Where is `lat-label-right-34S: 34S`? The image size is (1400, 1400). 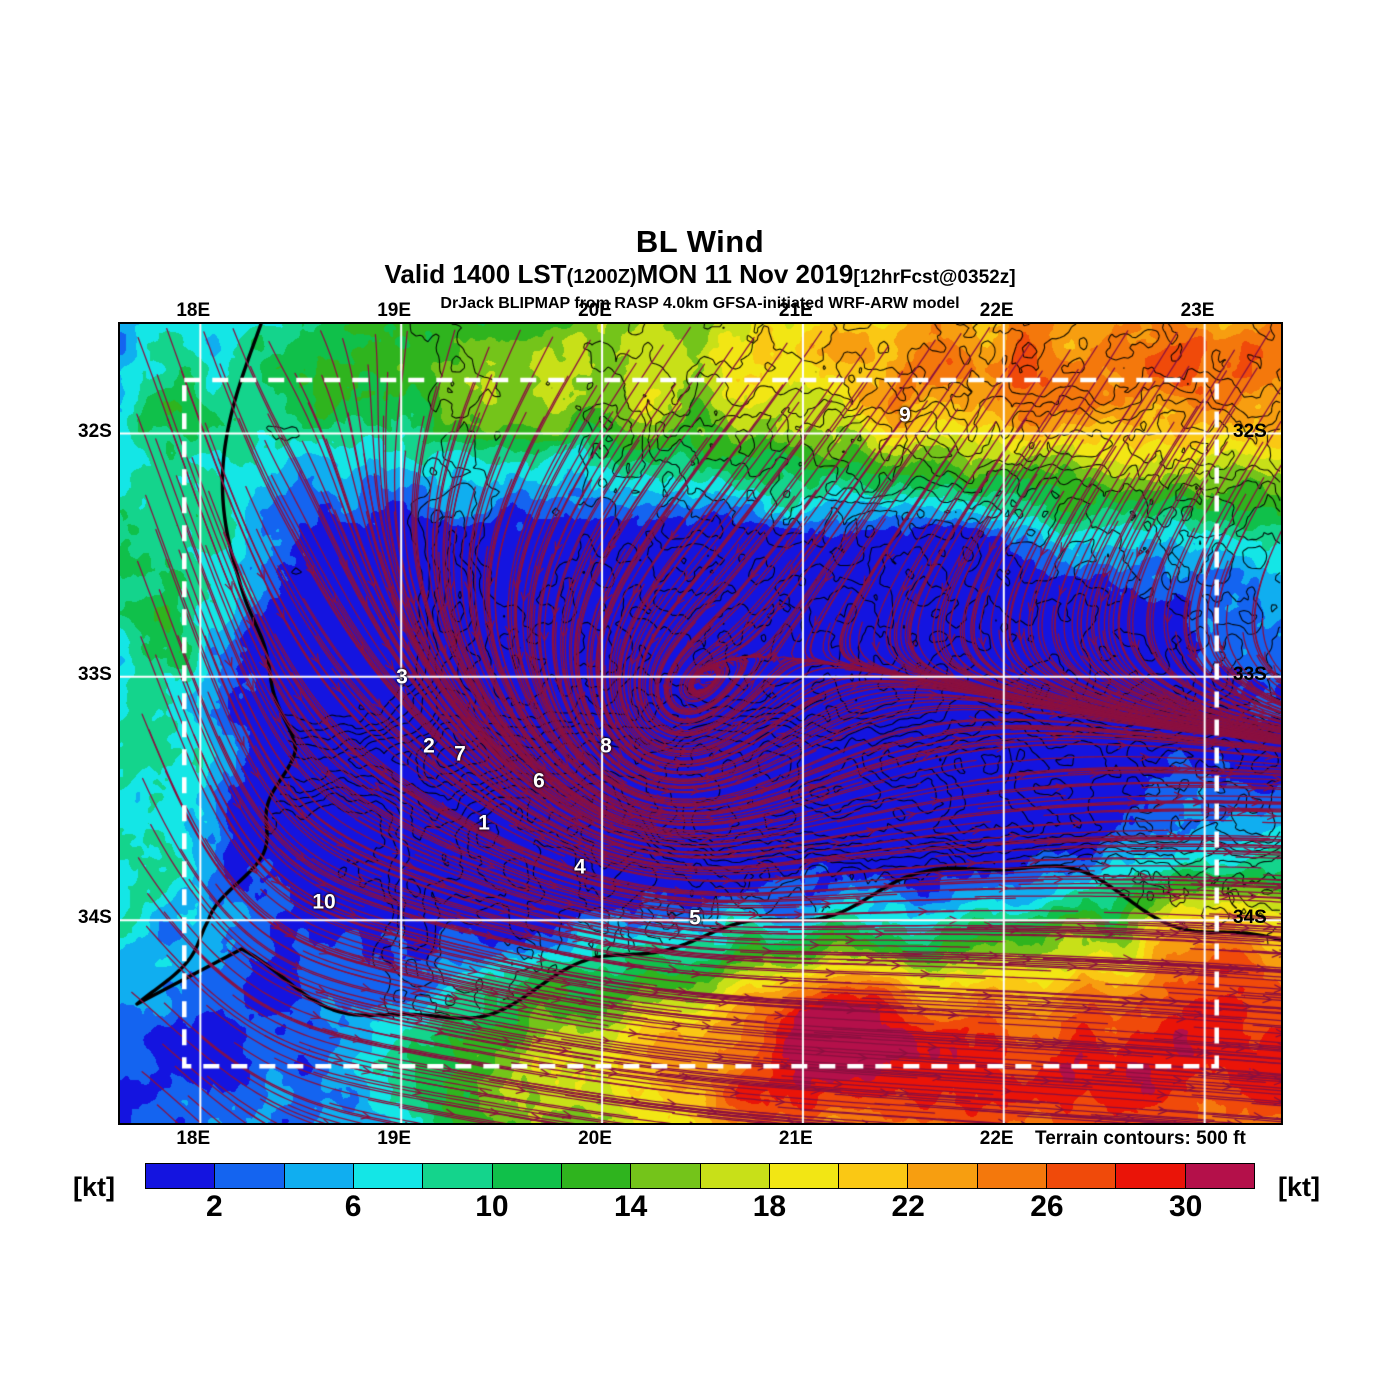 lat-label-right-34S: 34S is located at coordinates (1250, 918).